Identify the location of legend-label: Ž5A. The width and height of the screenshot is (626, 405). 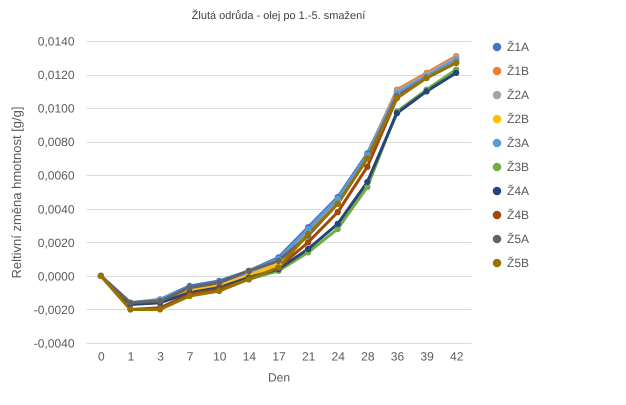
(518, 239).